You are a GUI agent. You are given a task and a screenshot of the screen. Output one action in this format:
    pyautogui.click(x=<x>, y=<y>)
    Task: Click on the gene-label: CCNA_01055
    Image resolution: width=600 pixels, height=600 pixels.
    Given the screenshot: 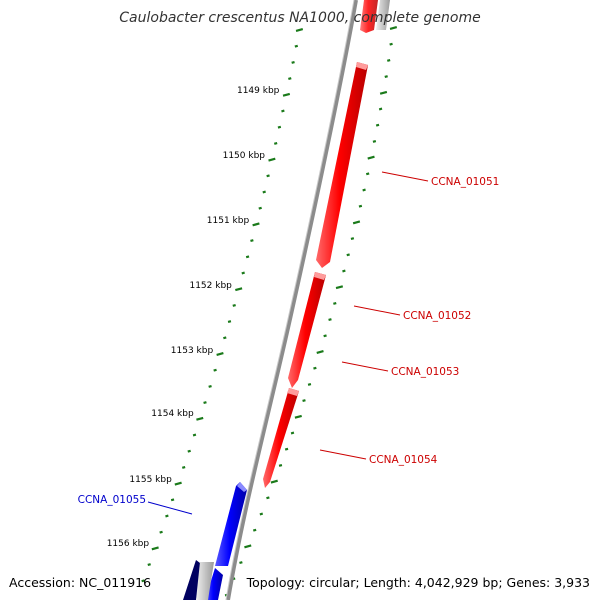 What is the action you would take?
    pyautogui.click(x=112, y=500)
    